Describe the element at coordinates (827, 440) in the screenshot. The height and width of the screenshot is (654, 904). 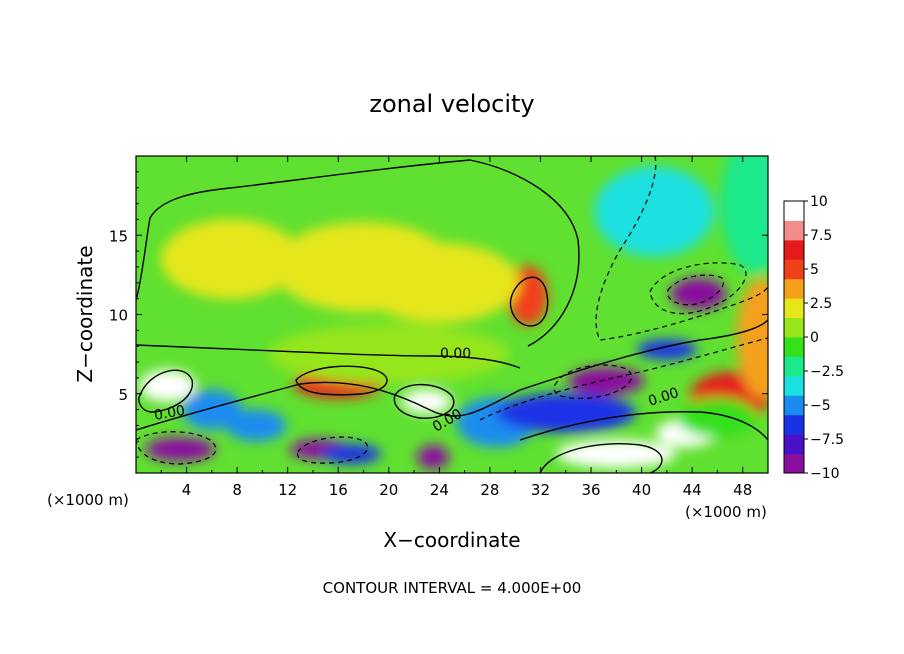
I see `colorbar-label: −7.5` at that location.